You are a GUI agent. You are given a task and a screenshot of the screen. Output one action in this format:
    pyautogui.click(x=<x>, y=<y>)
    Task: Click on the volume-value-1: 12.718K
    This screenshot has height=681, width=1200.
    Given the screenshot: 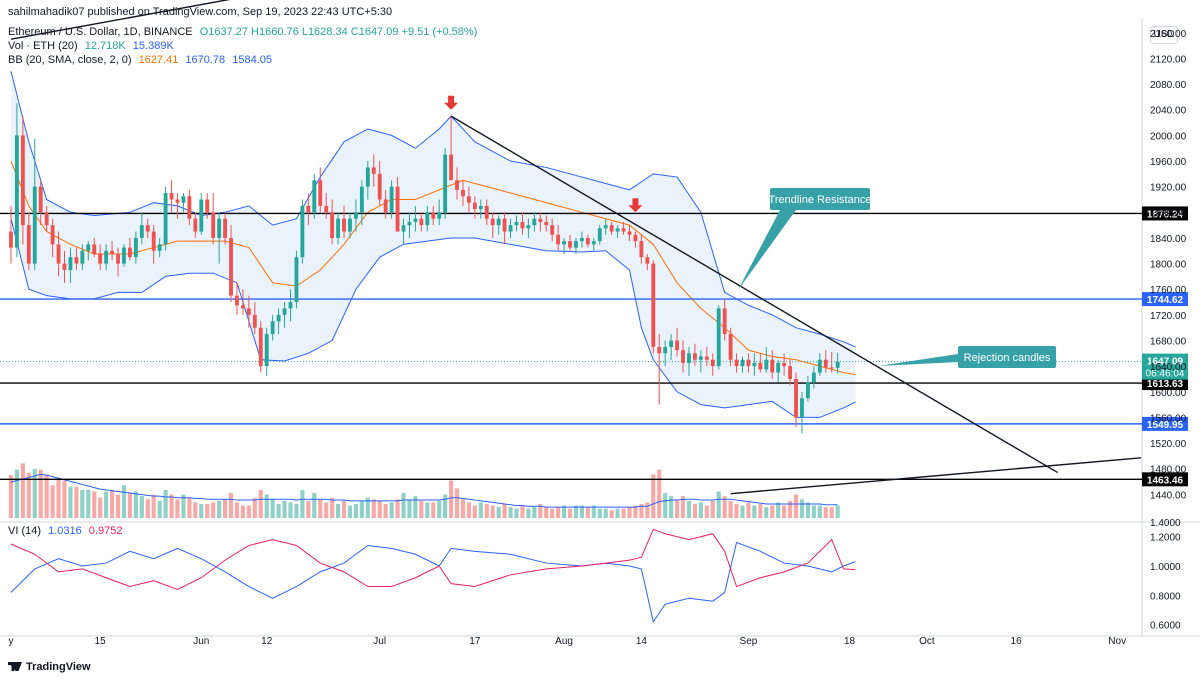 What is the action you would take?
    pyautogui.click(x=105, y=46)
    